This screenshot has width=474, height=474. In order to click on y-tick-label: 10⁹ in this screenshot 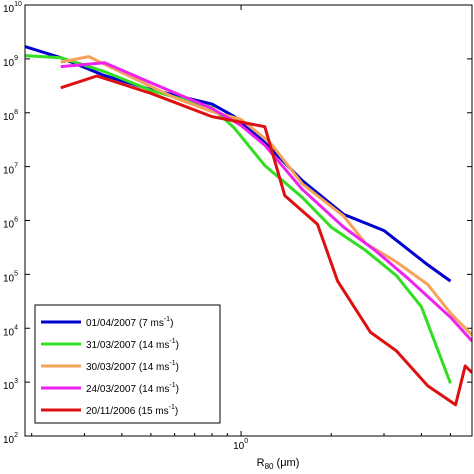, I will do `click(10, 62)`.